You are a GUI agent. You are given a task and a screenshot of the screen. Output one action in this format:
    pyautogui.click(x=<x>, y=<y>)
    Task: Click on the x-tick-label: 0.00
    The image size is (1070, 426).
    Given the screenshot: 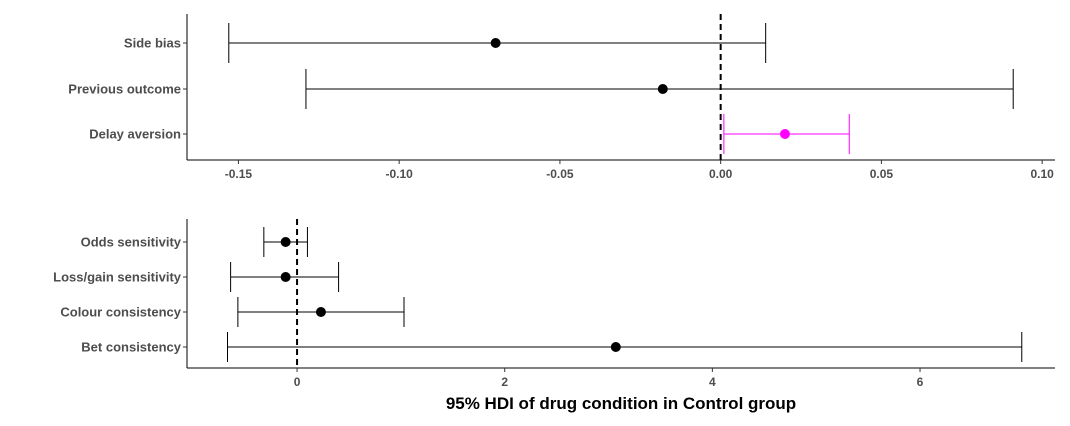 What is the action you would take?
    pyautogui.click(x=721, y=174)
    